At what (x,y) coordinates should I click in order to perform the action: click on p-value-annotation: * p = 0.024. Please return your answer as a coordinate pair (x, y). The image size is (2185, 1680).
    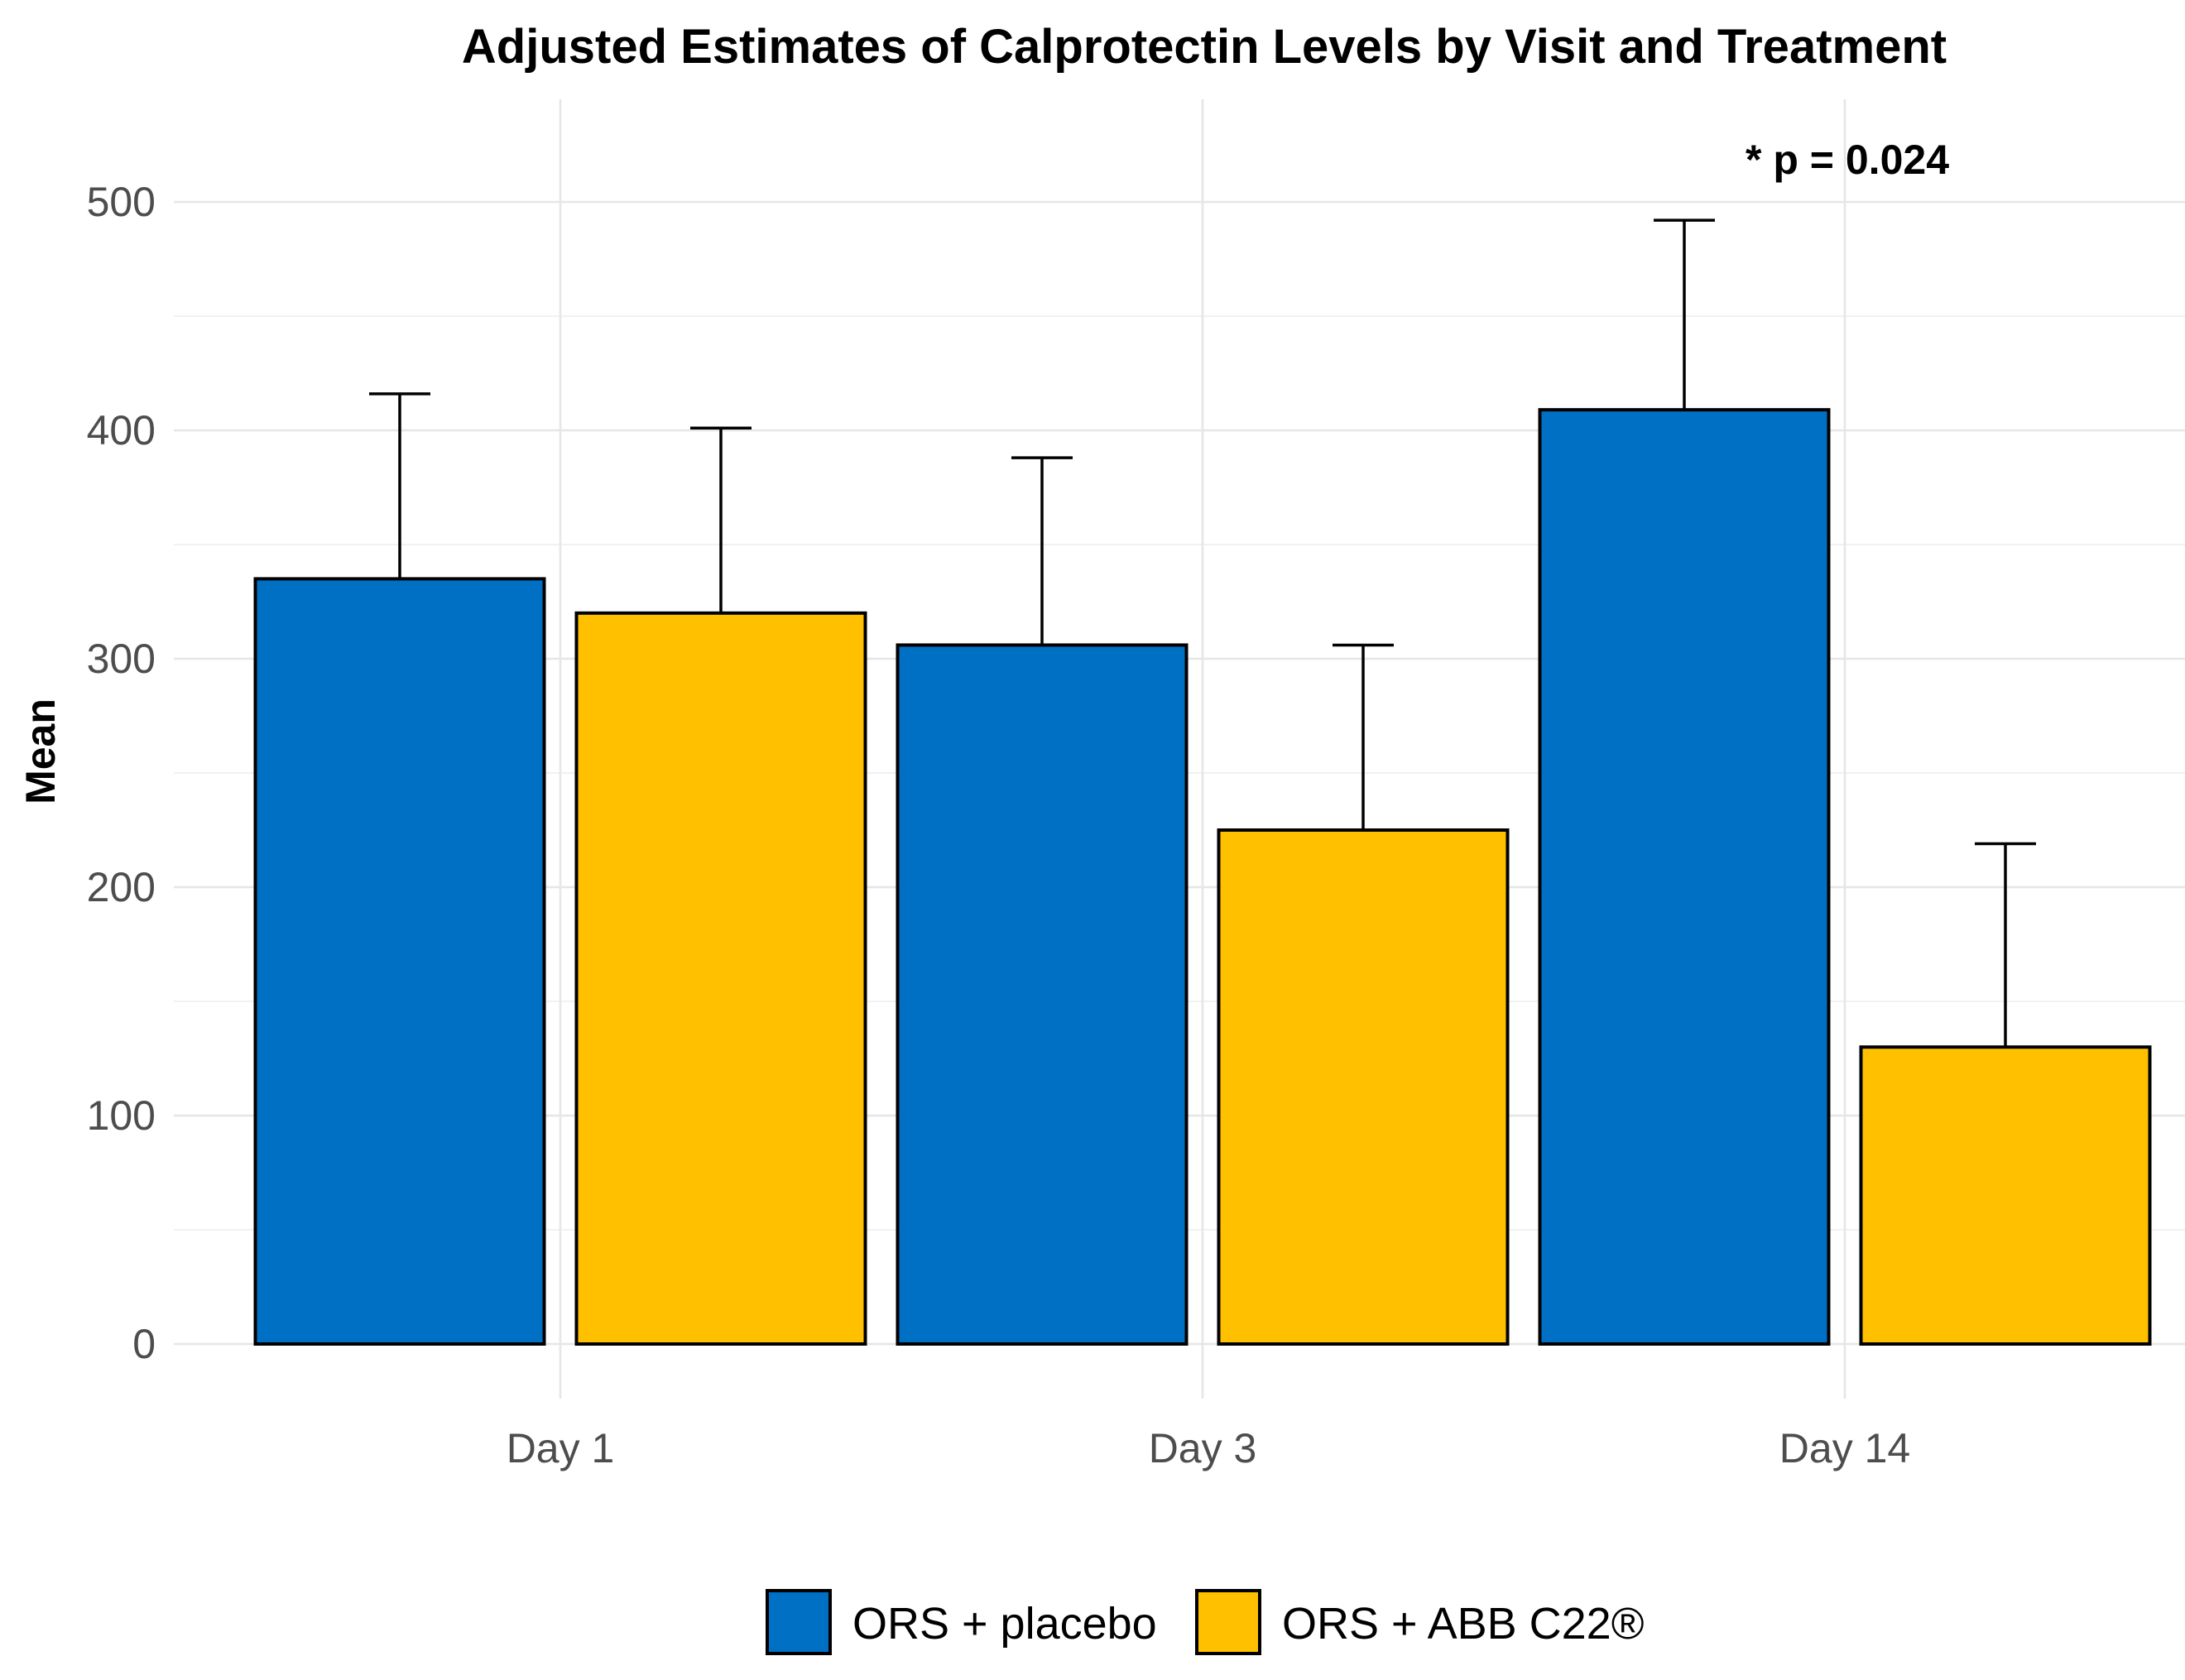
    Looking at the image, I should click on (1848, 160).